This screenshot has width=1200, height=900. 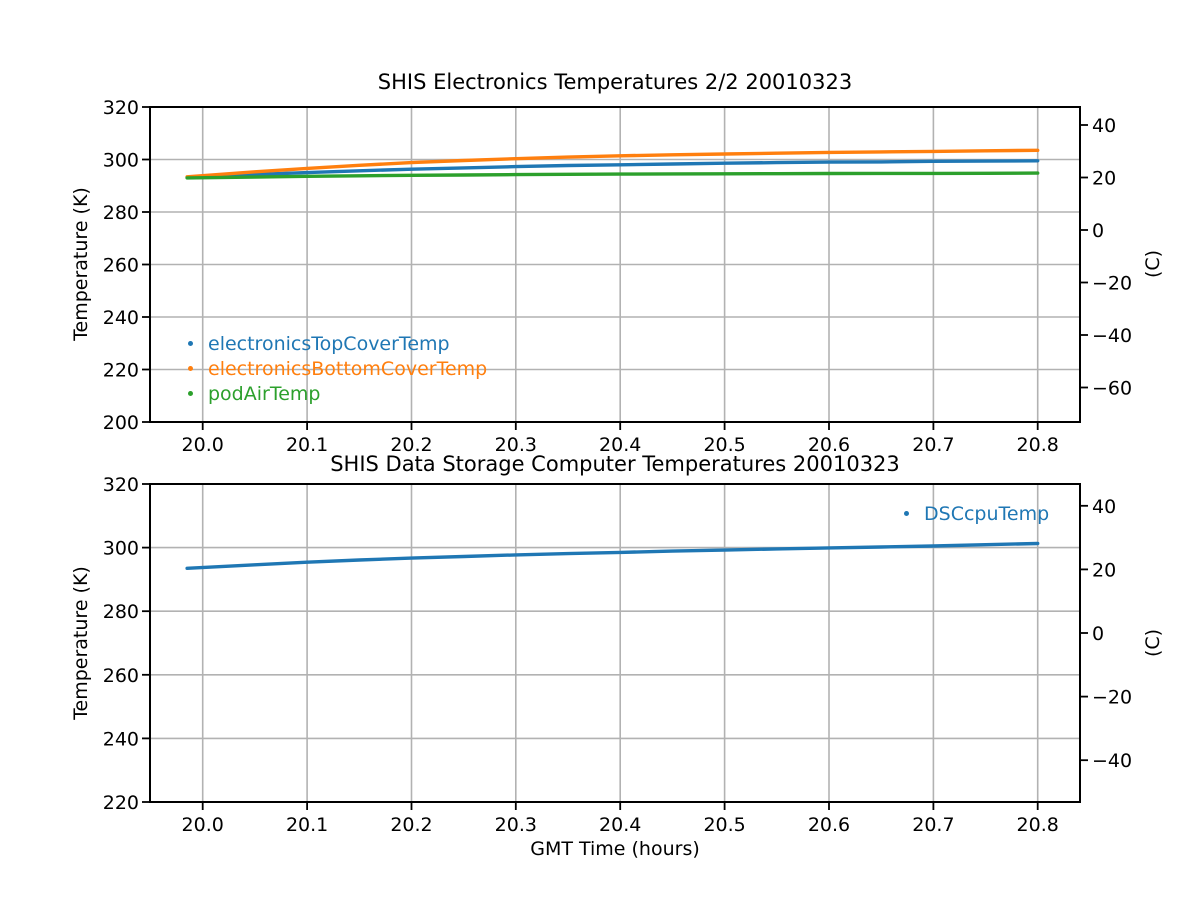 I want to click on legend-item: electronicsBottomCoverTemp, so click(x=337, y=368).